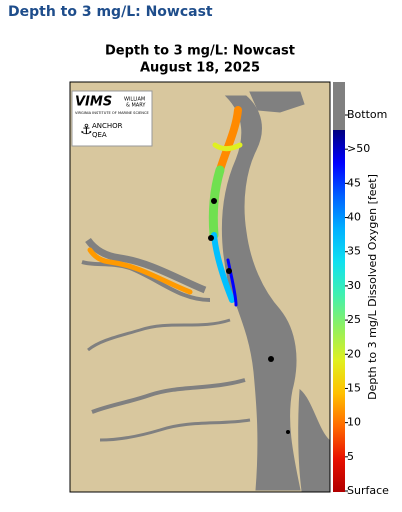 This screenshot has height=512, width=402. What do you see at coordinates (134, 100) in the screenshot?
I see `logo-text: WILLIAM` at bounding box center [134, 100].